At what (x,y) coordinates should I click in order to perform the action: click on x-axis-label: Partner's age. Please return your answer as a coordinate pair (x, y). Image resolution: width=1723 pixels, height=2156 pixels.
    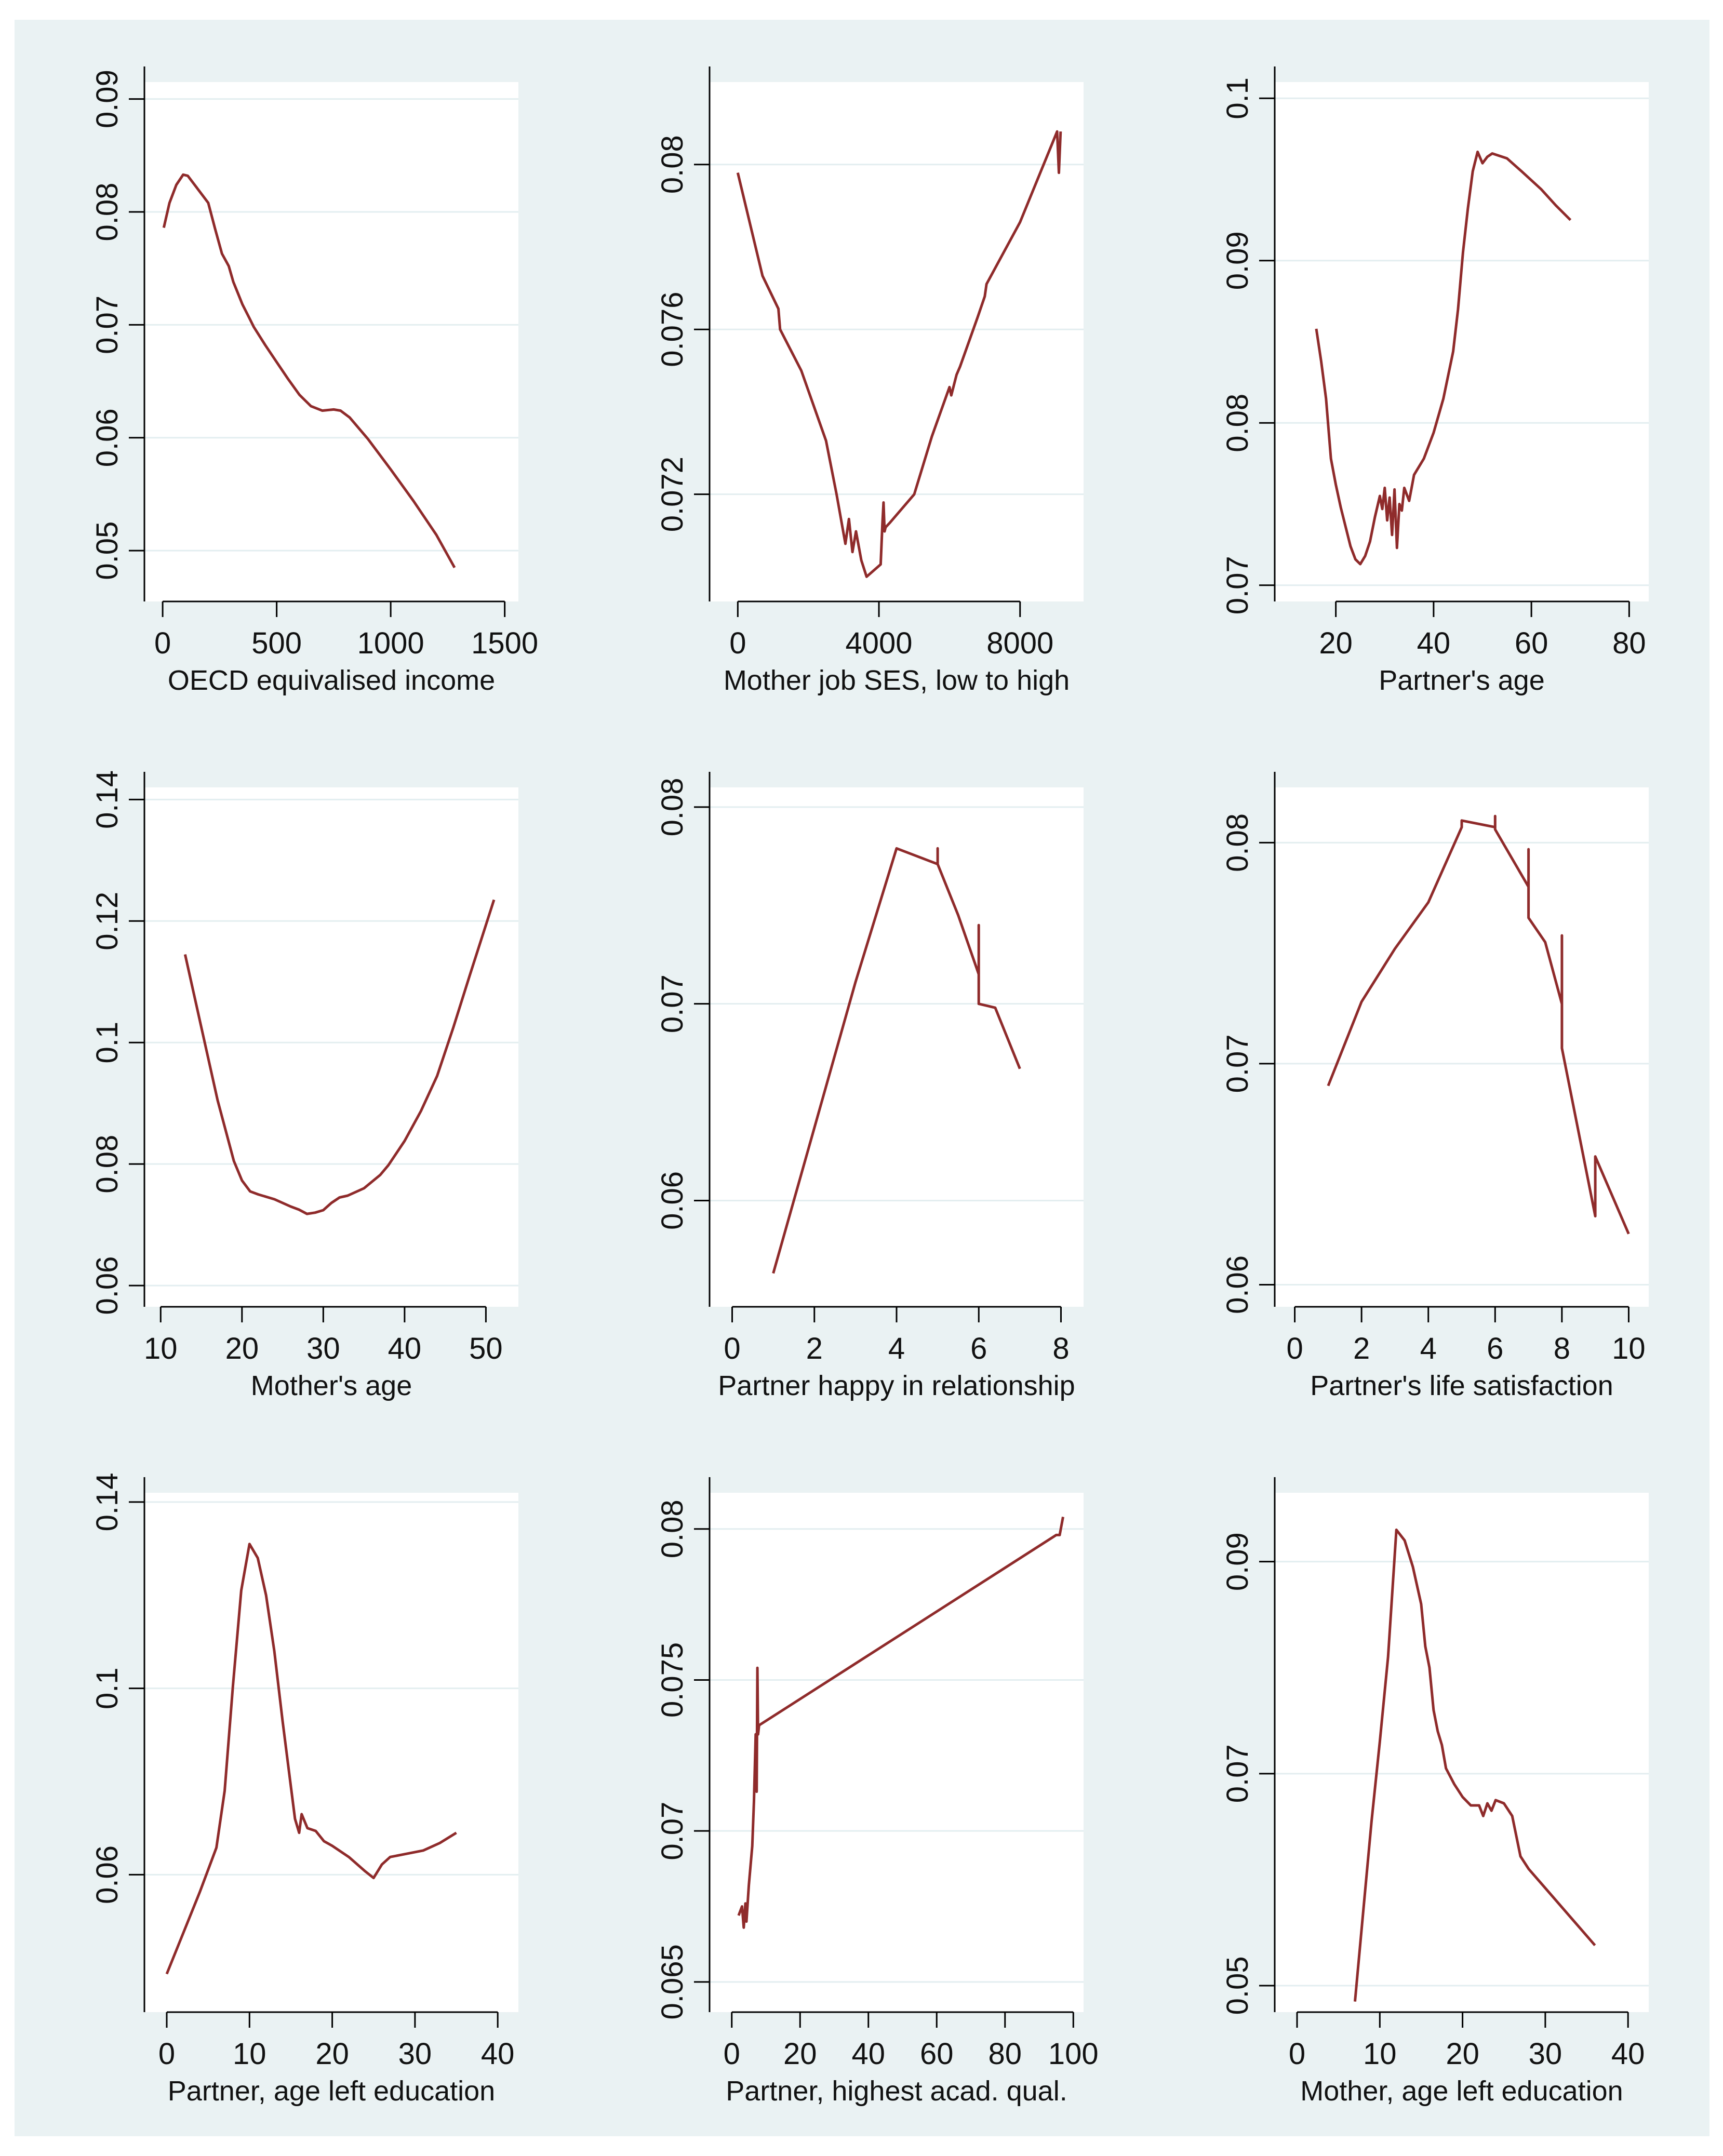
    Looking at the image, I should click on (1462, 680).